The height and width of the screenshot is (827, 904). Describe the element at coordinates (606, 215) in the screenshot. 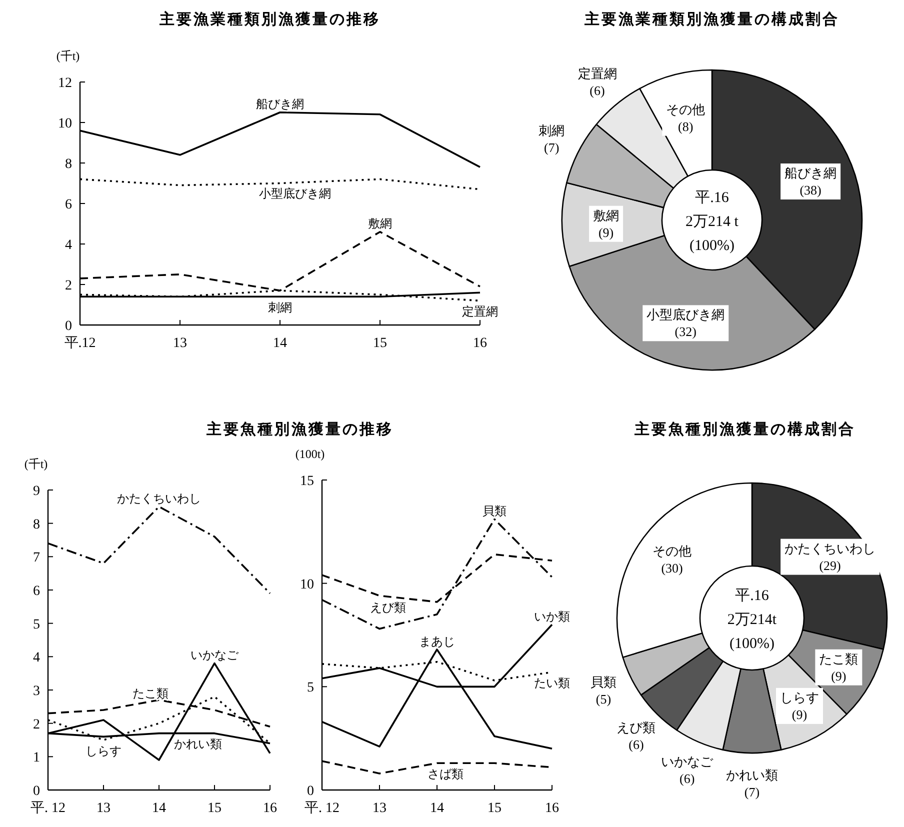

I see `slice-label: 敷網` at that location.